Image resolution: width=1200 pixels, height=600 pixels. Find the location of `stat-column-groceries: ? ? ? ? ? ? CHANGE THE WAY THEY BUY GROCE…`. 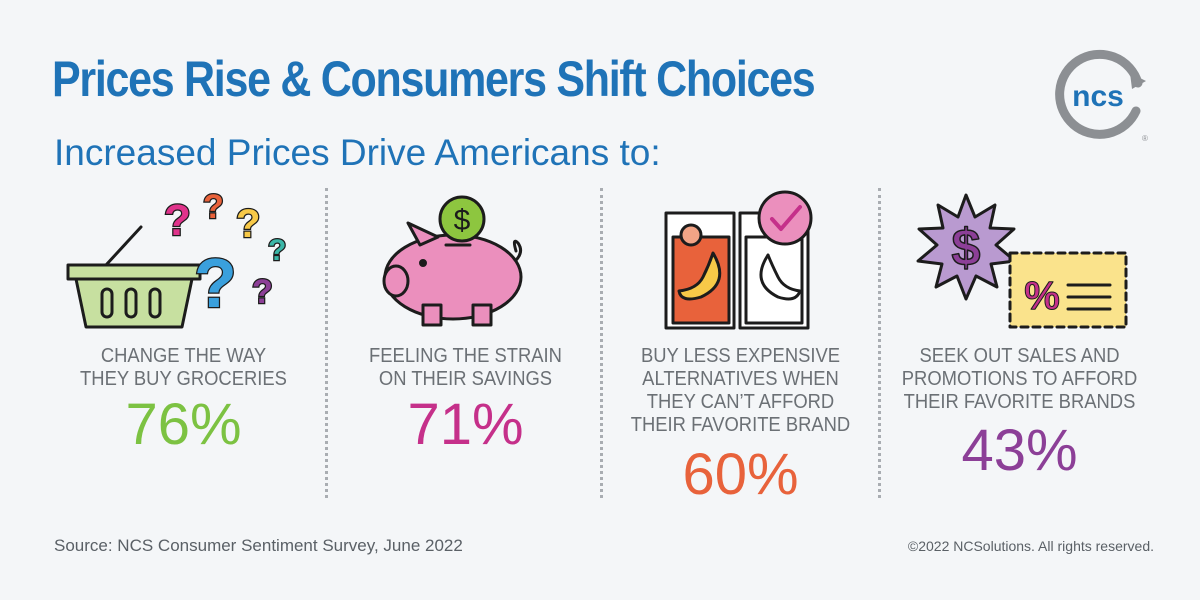

stat-column-groceries: ? ? ? ? ? ? CHANGE THE WAY THEY BUY GROCE… is located at coordinates (183, 345).